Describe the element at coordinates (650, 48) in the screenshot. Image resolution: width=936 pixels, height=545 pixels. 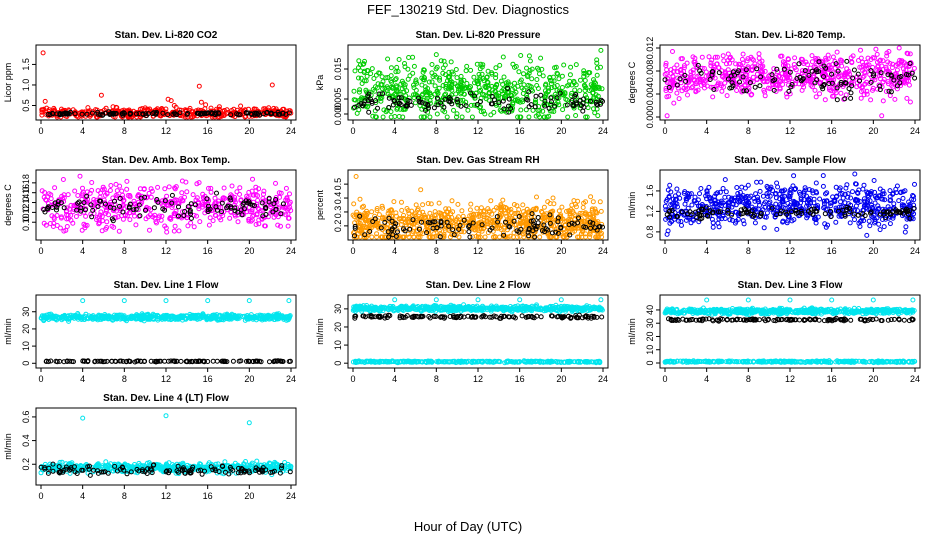
I see `y-tick-label: 0.012` at that location.